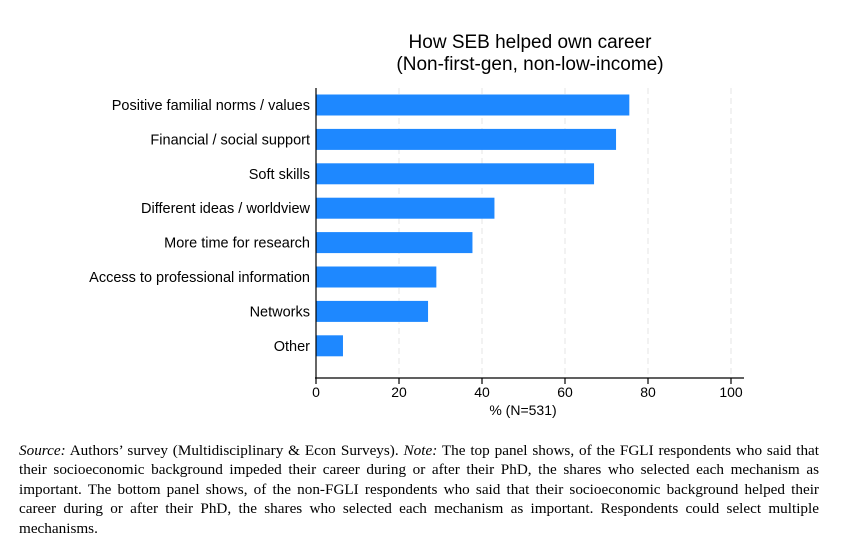 Image resolution: width=842 pixels, height=560 pixels. What do you see at coordinates (565, 392) in the screenshot?
I see `x-tick-label: 60` at bounding box center [565, 392].